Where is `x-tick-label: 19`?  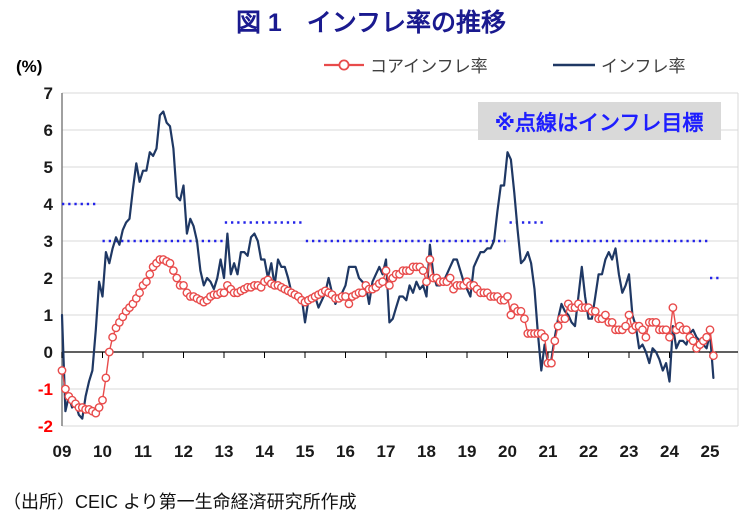 x-tick-label: 19 is located at coordinates (467, 451).